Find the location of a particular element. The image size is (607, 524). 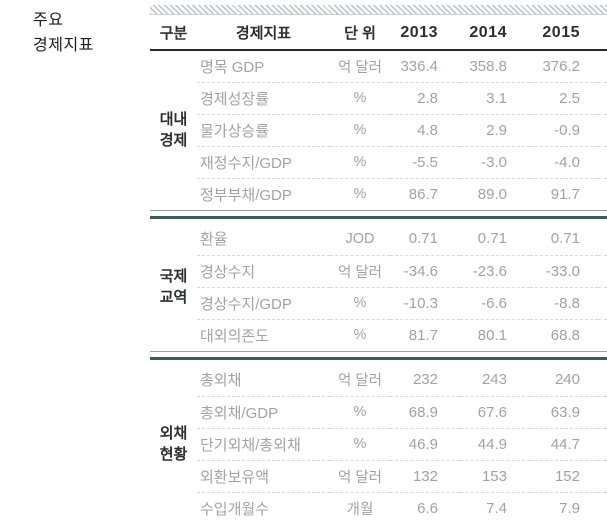

table-row: 국제 교역 환율 JOD 0.71 0.71 0.71 is located at coordinates (378, 264).